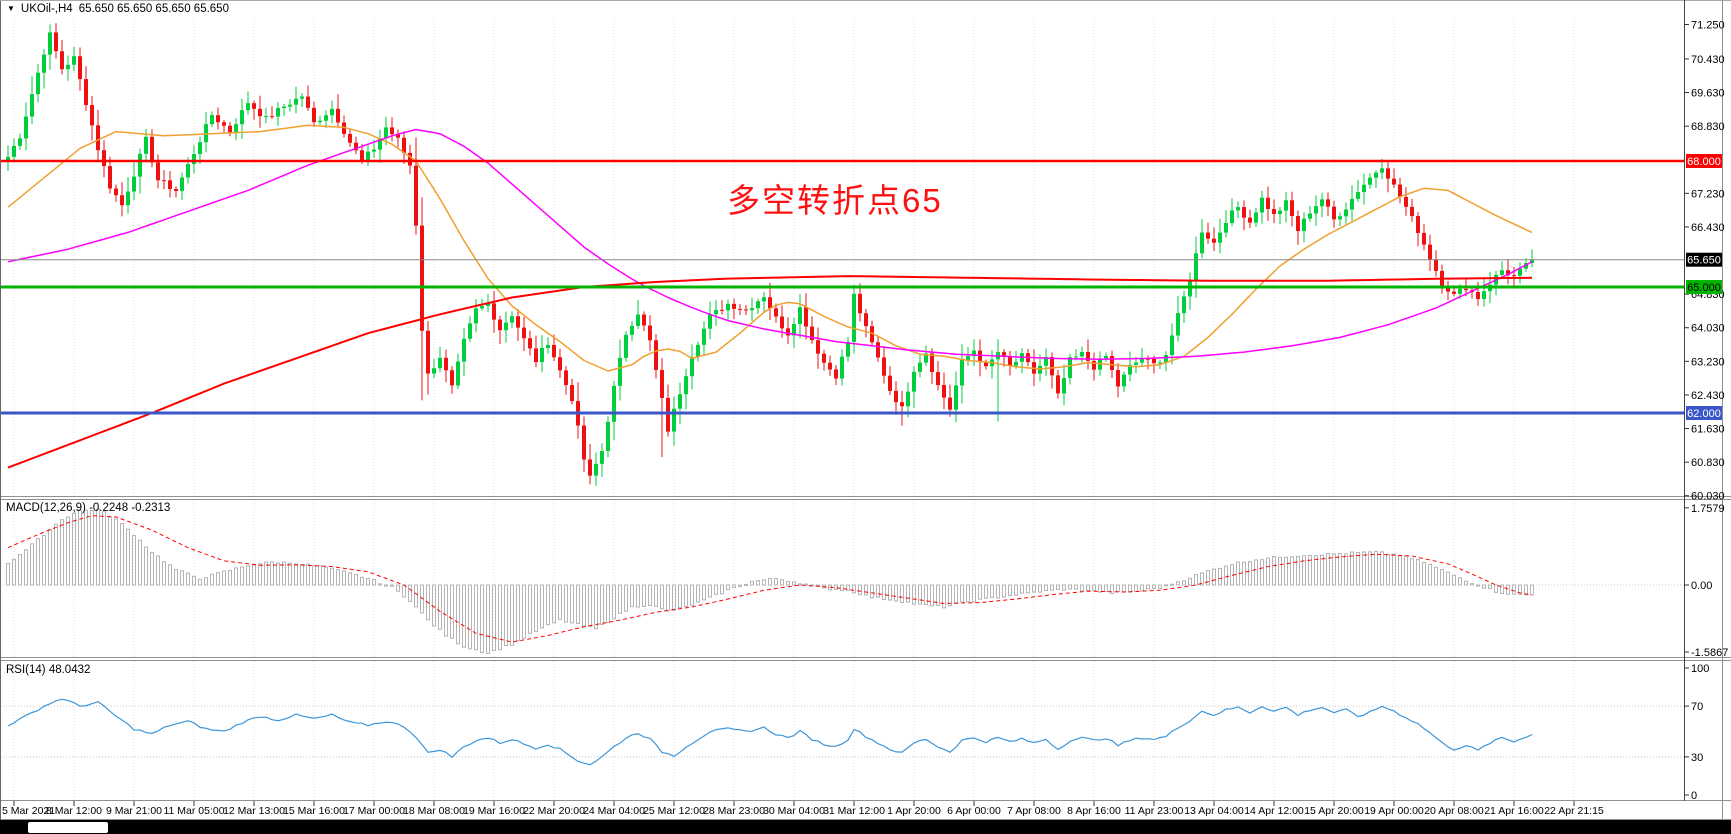  Describe the element at coordinates (1708, 396) in the screenshot. I see `price-tick-label: 62.430` at that location.